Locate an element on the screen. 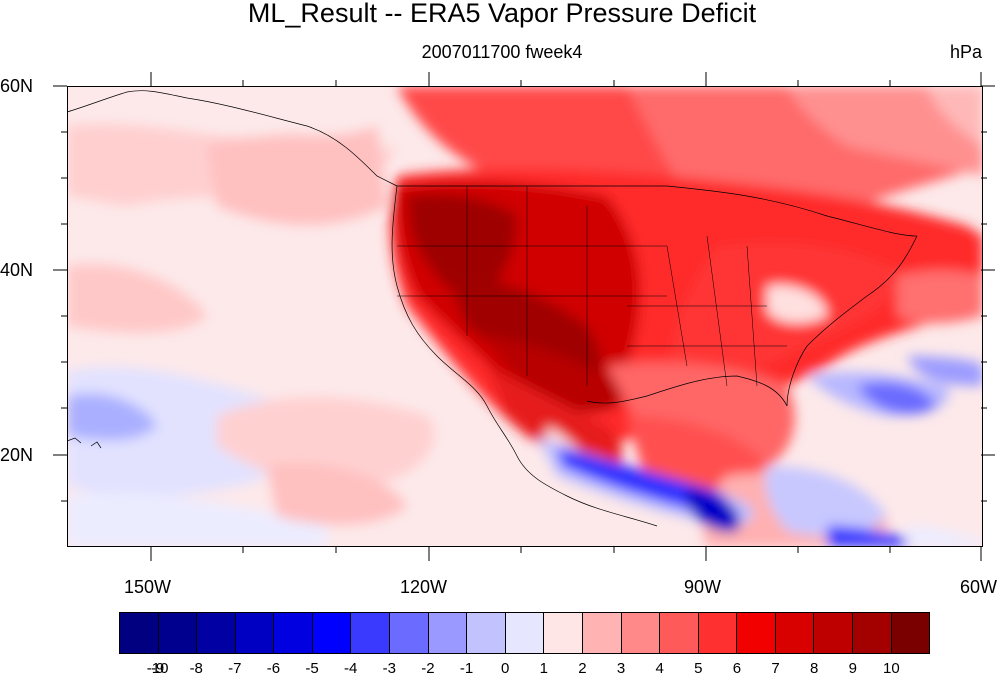 The image size is (1004, 679). colorbar-label: 5 is located at coordinates (698, 668).